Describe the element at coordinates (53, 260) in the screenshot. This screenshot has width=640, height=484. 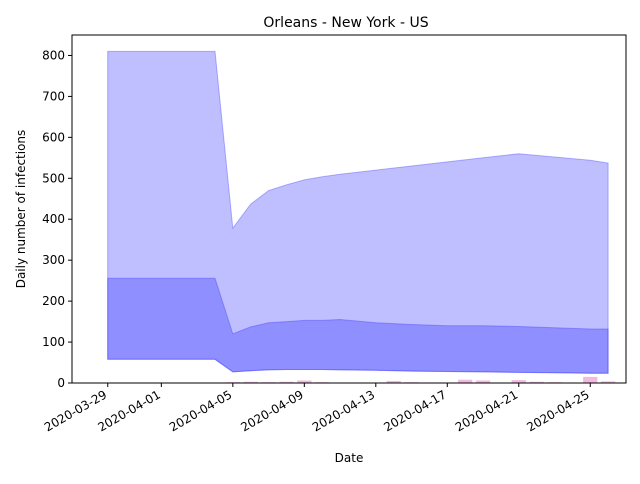
I see `y-tick-label: 300` at that location.